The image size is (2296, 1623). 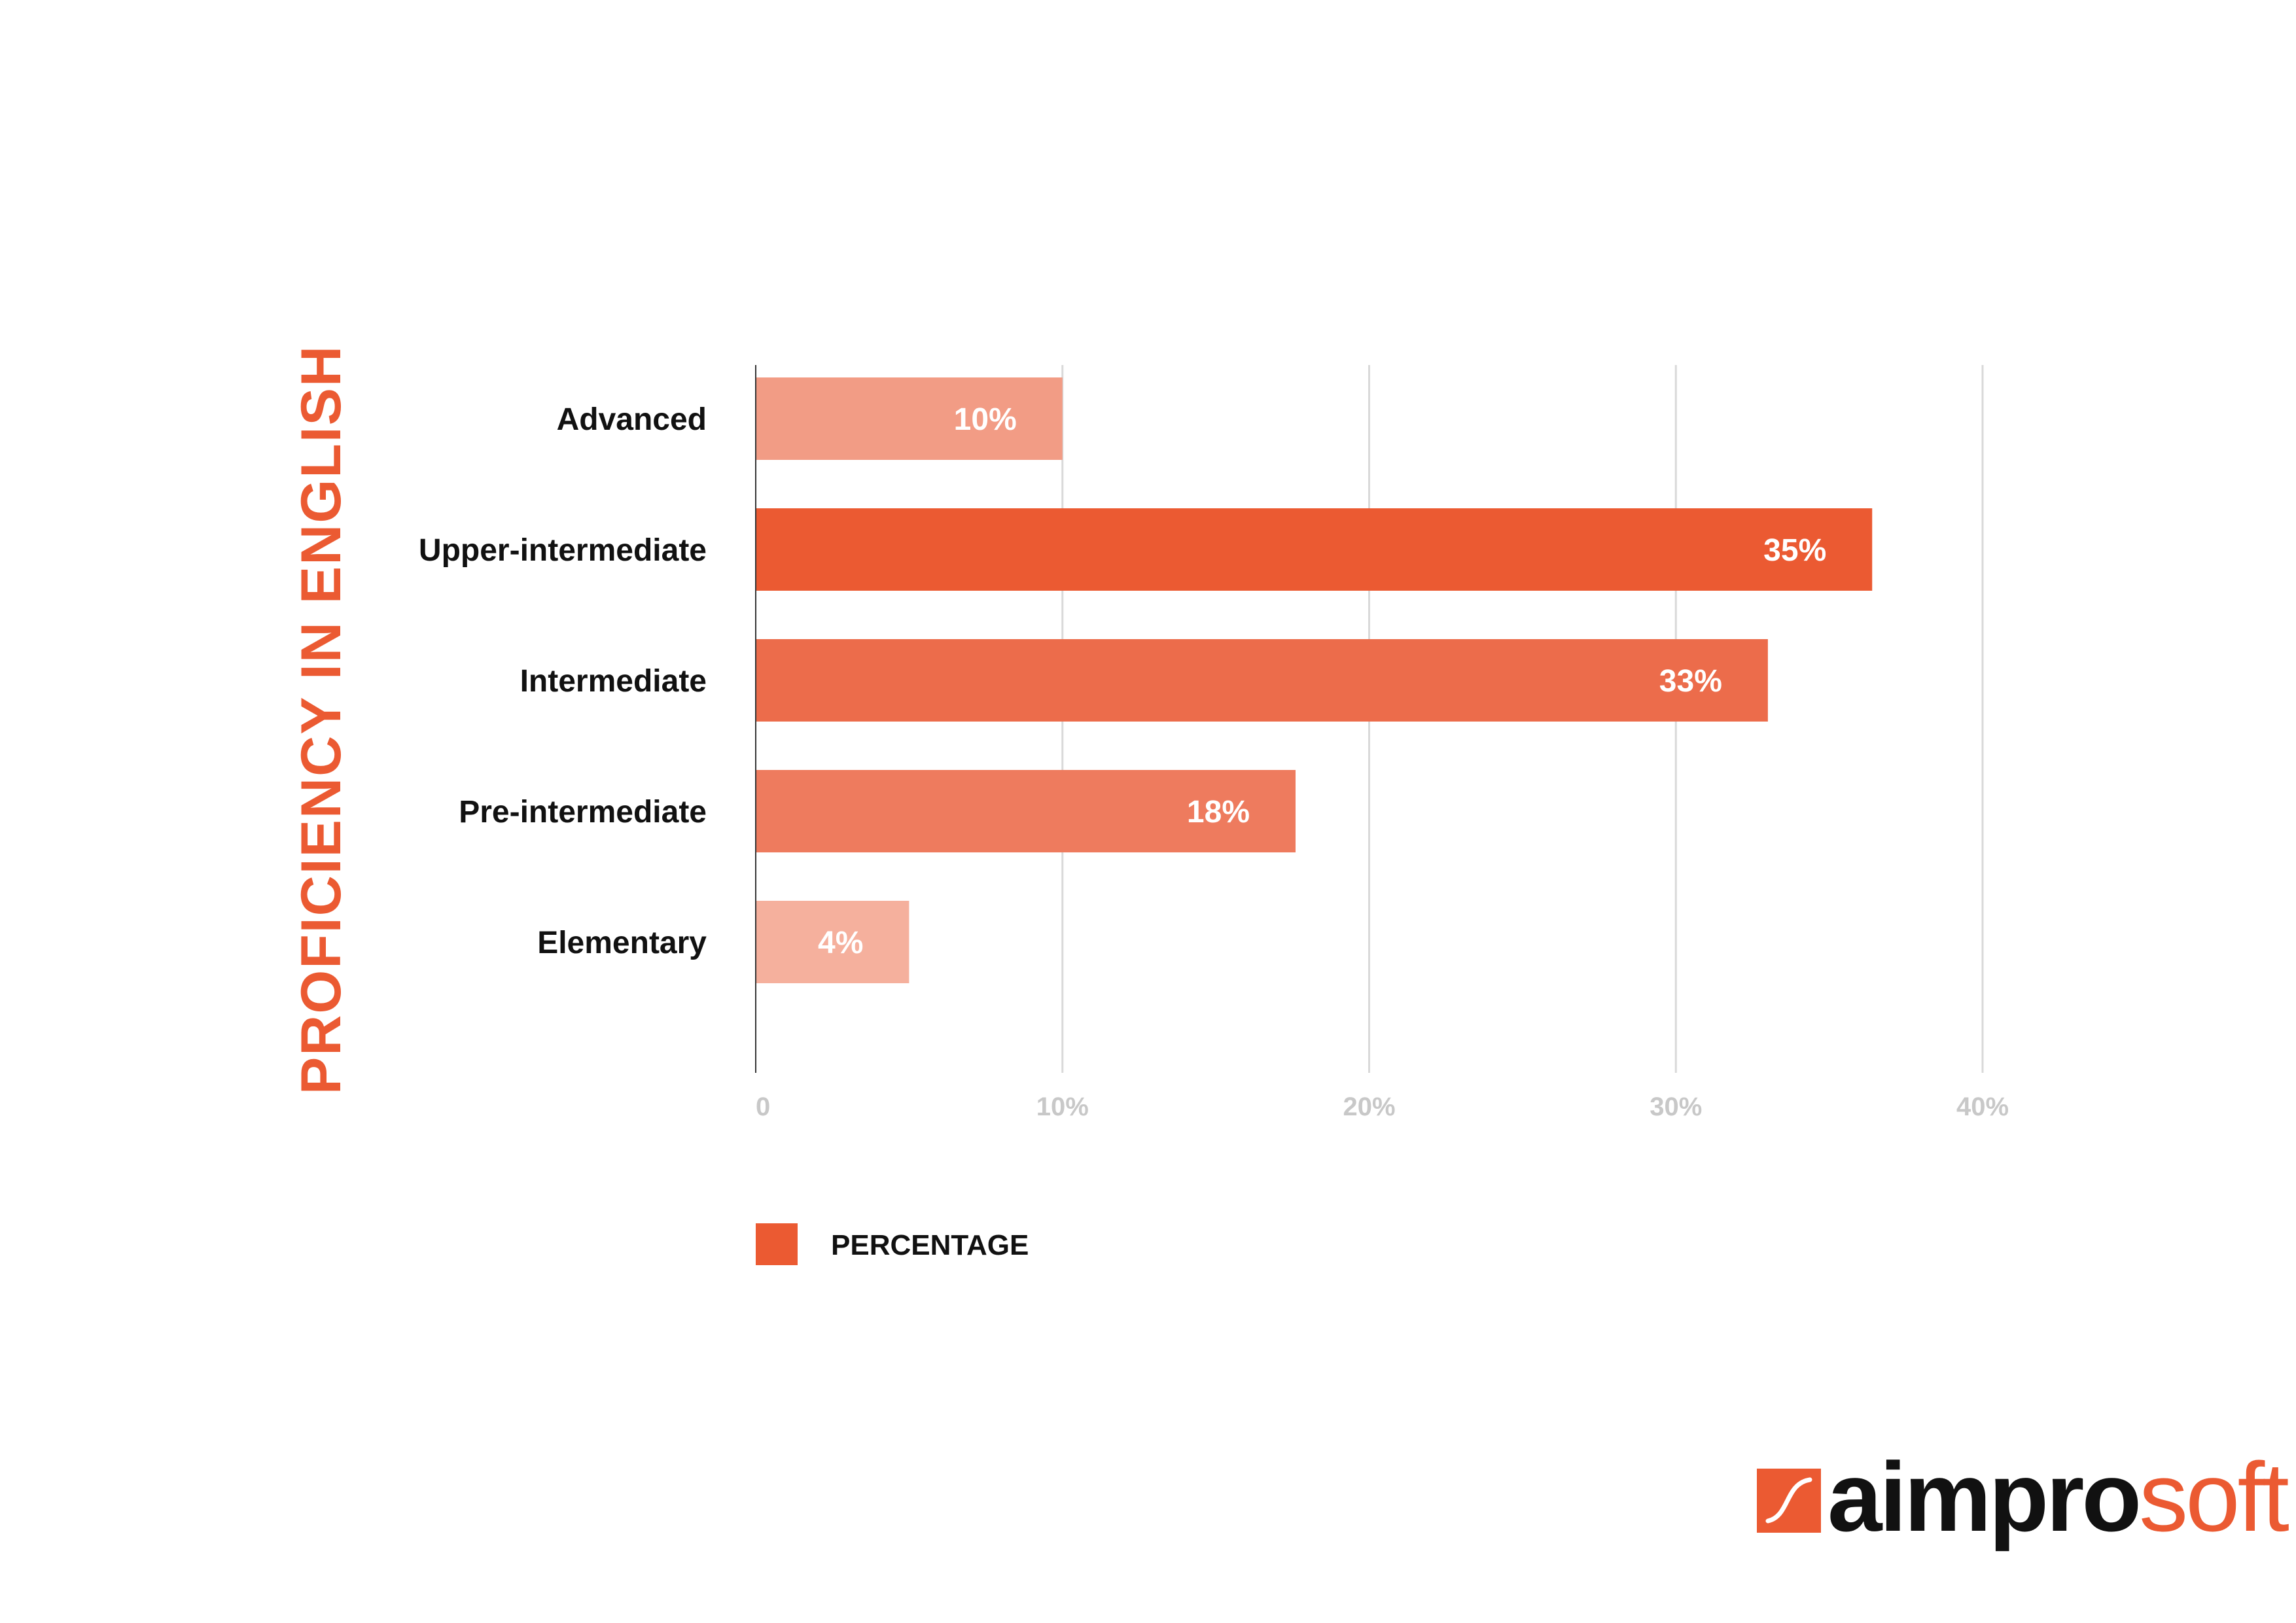 I want to click on category-label: Intermediate, so click(x=614, y=682).